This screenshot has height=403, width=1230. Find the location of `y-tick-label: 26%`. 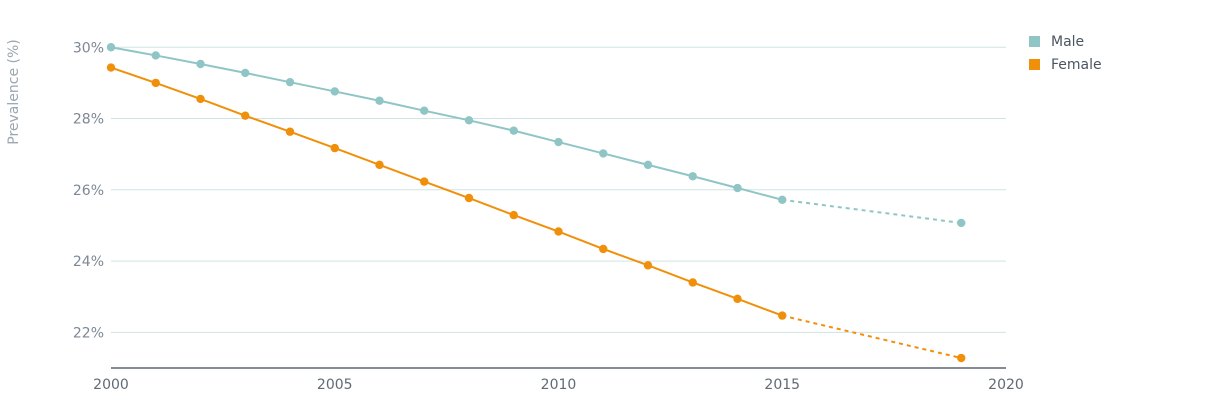

y-tick-label: 26% is located at coordinates (88, 191).